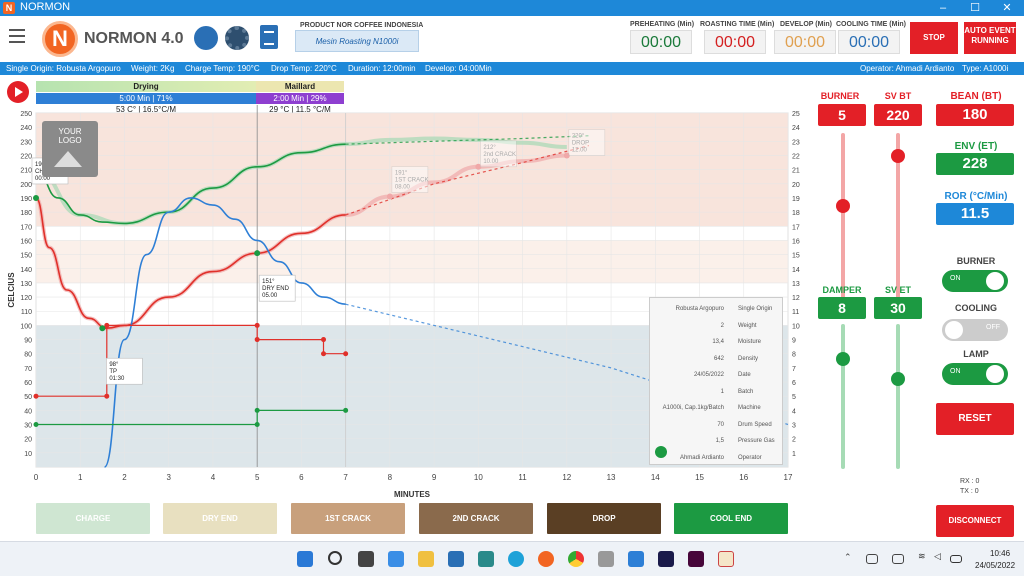  I want to click on disconnect-button: DISCONNECT, so click(975, 521).